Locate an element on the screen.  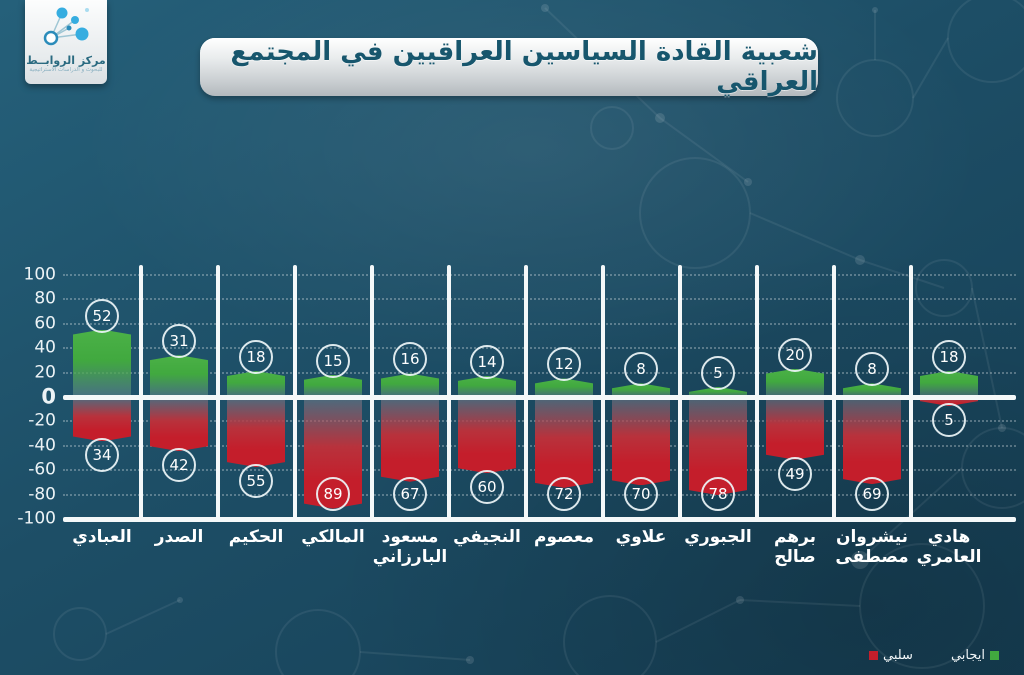
positive-value-badge: 5 is located at coordinates (718, 372).